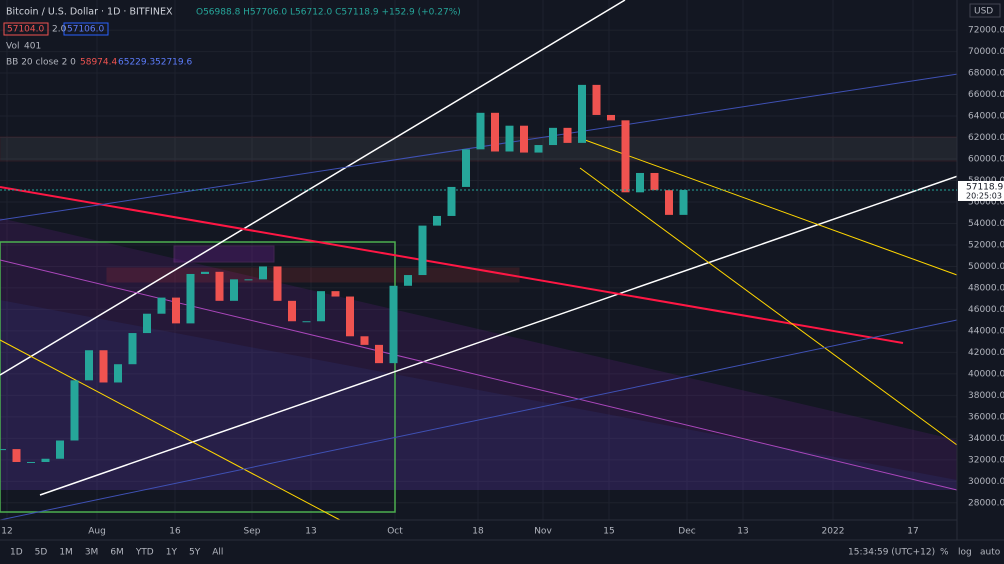 This screenshot has height=564, width=1004. I want to click on bb-lower: 52719.6, so click(173, 63).